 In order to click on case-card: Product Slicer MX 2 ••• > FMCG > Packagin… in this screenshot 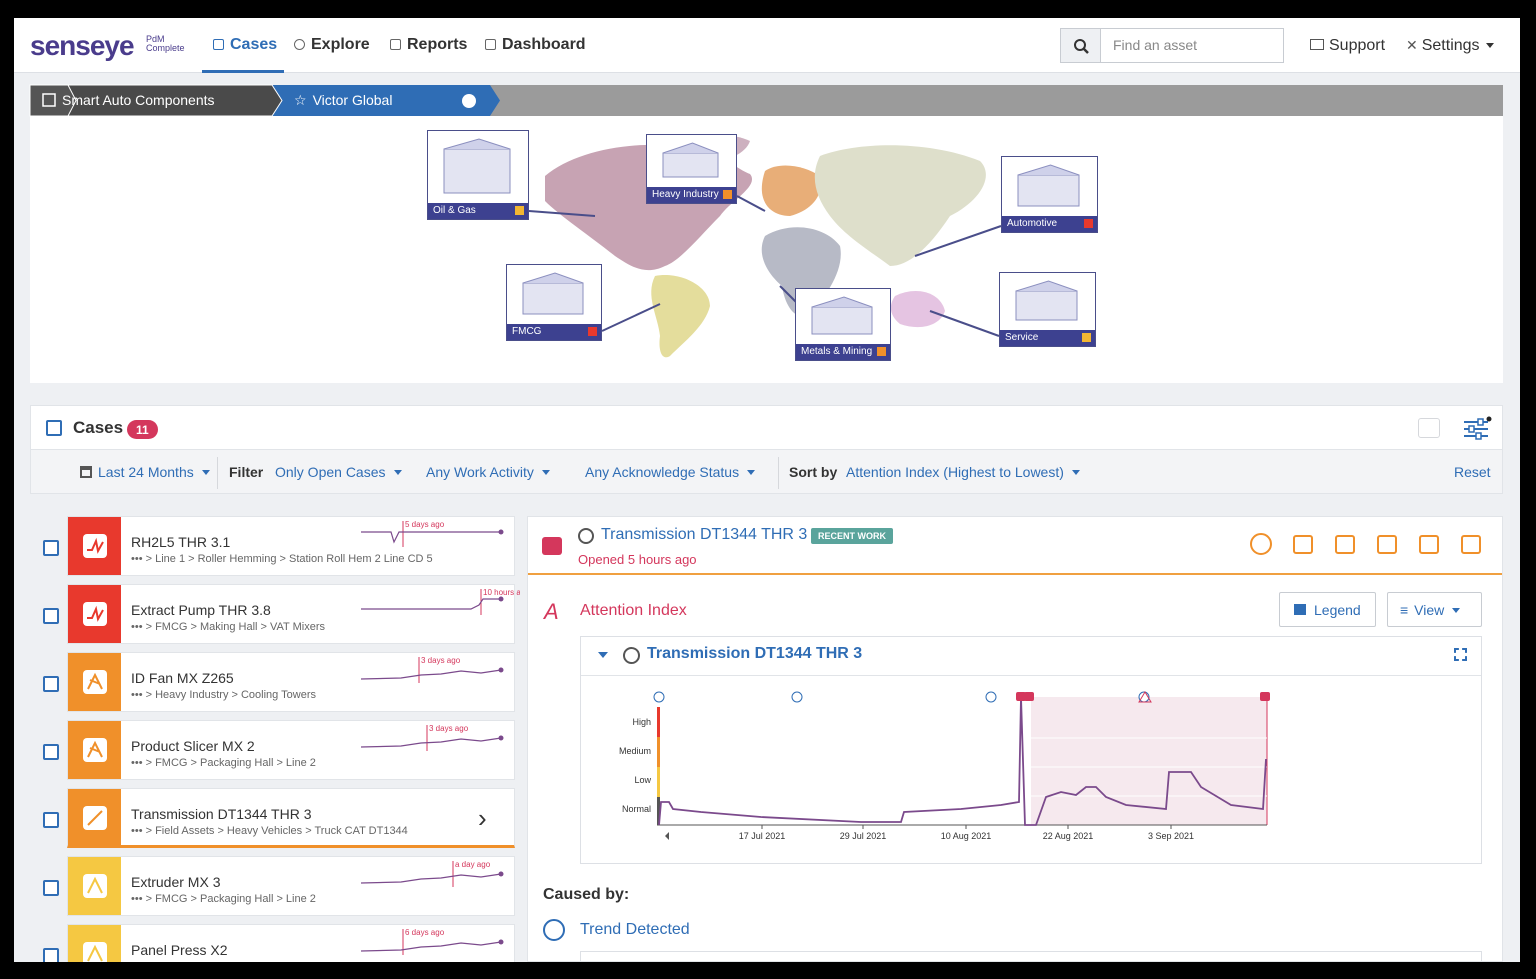, I will do `click(291, 750)`.